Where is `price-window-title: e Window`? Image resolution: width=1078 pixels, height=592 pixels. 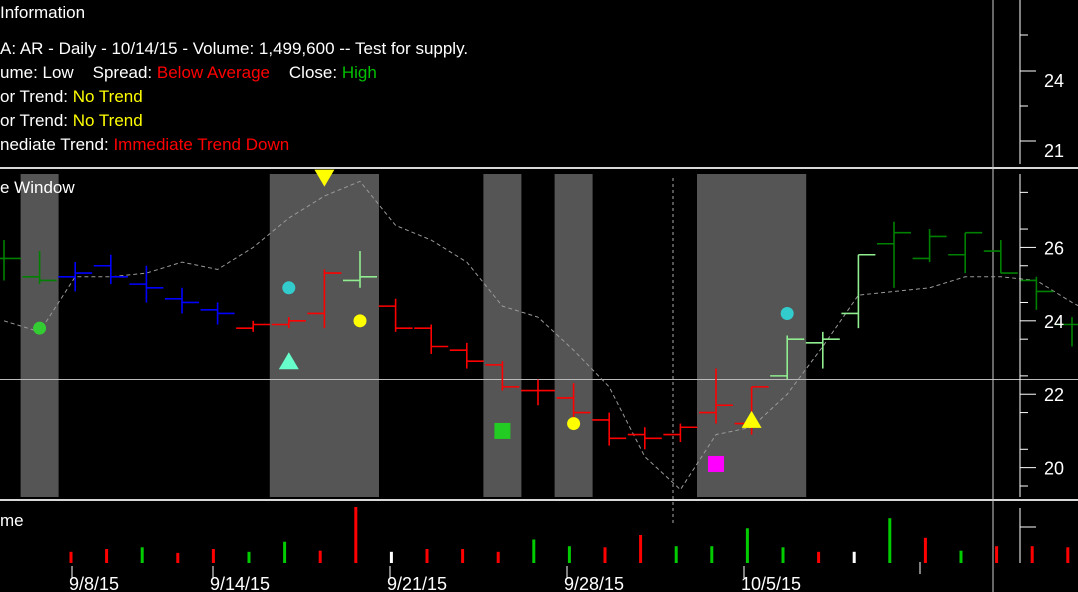 price-window-title: e Window is located at coordinates (37, 187).